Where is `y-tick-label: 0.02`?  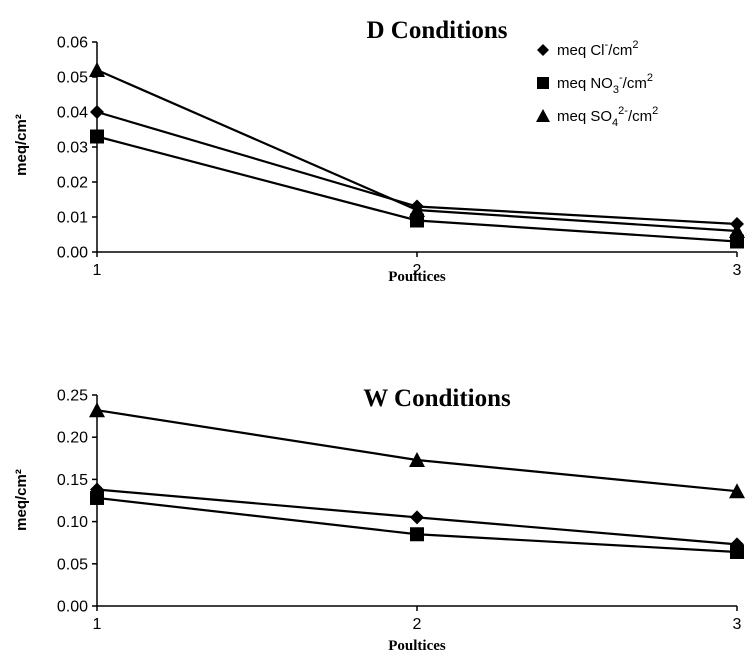 y-tick-label: 0.02 is located at coordinates (72, 183).